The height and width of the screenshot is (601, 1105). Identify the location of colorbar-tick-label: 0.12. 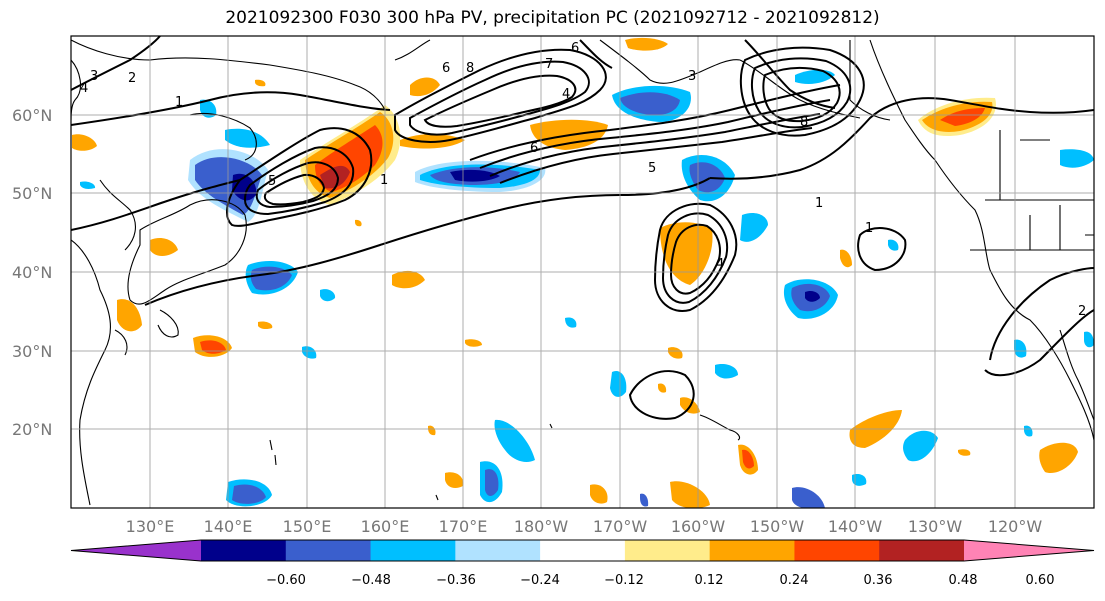
(709, 580).